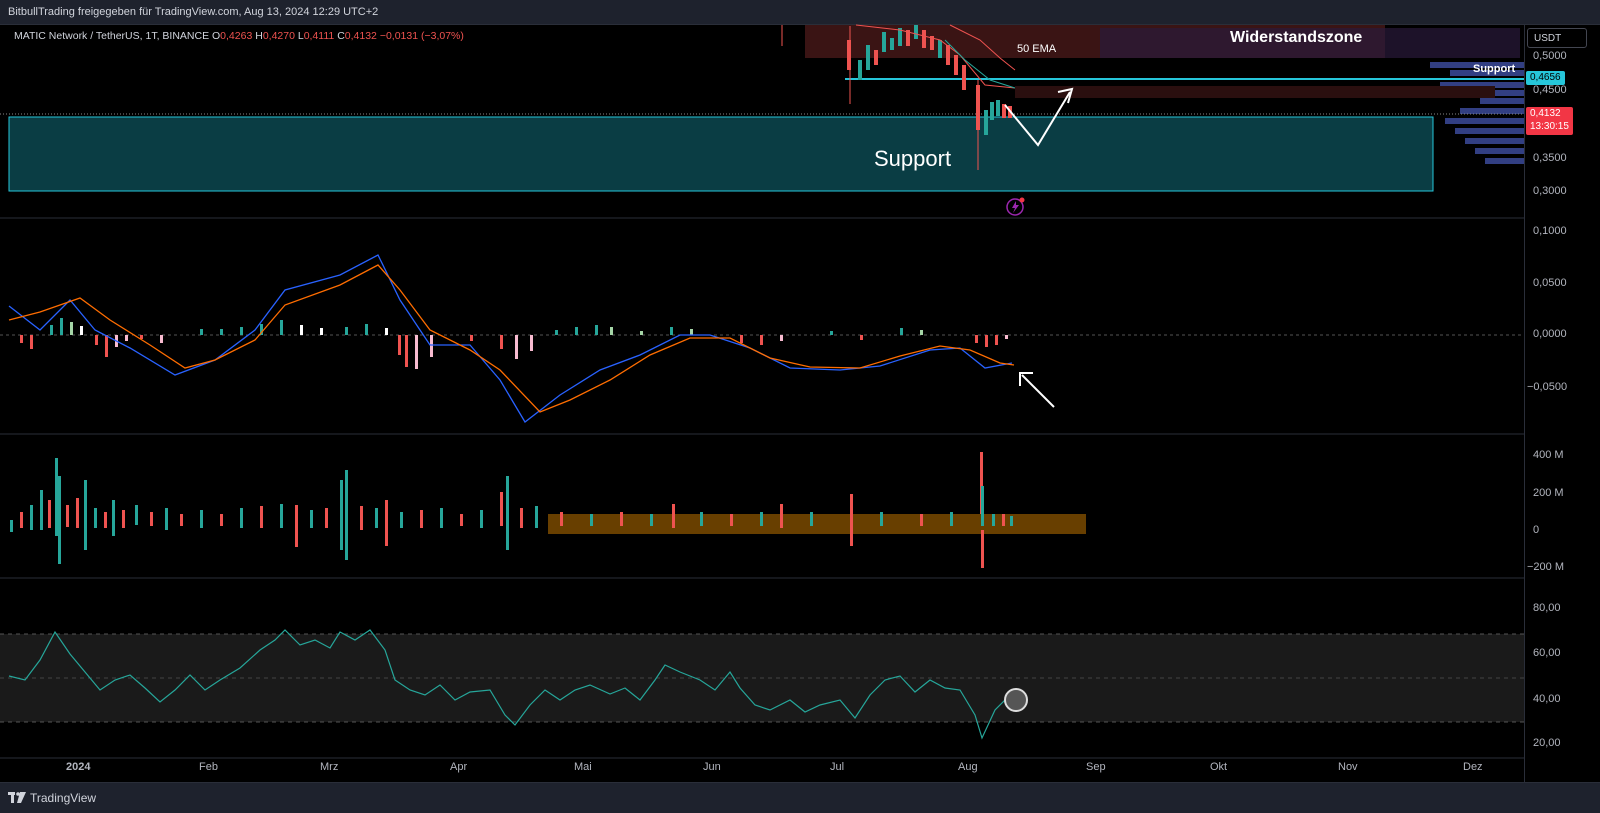 The width and height of the screenshot is (1600, 813). I want to click on time-label: Jul, so click(837, 767).